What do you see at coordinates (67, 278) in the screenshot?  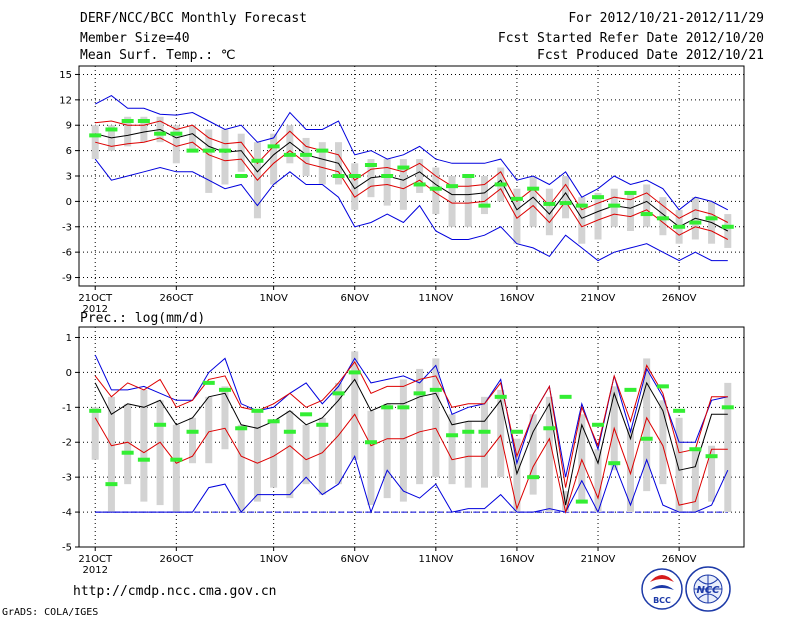 I see `p0-y-tick-label: -9` at bounding box center [67, 278].